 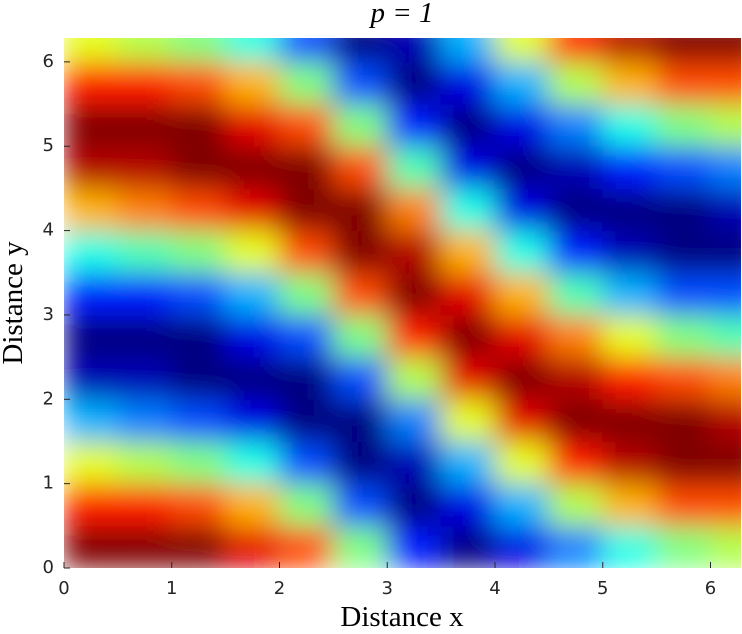 What do you see at coordinates (279, 588) in the screenshot?
I see `x-tick-label: 2` at bounding box center [279, 588].